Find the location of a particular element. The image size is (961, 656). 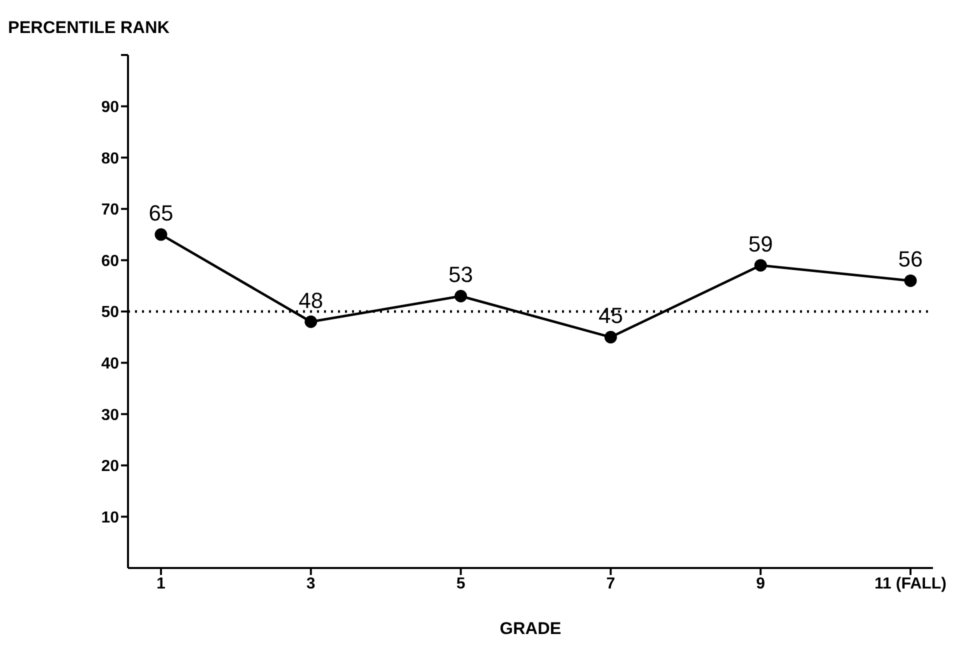

data-label: 65 is located at coordinates (161, 213).